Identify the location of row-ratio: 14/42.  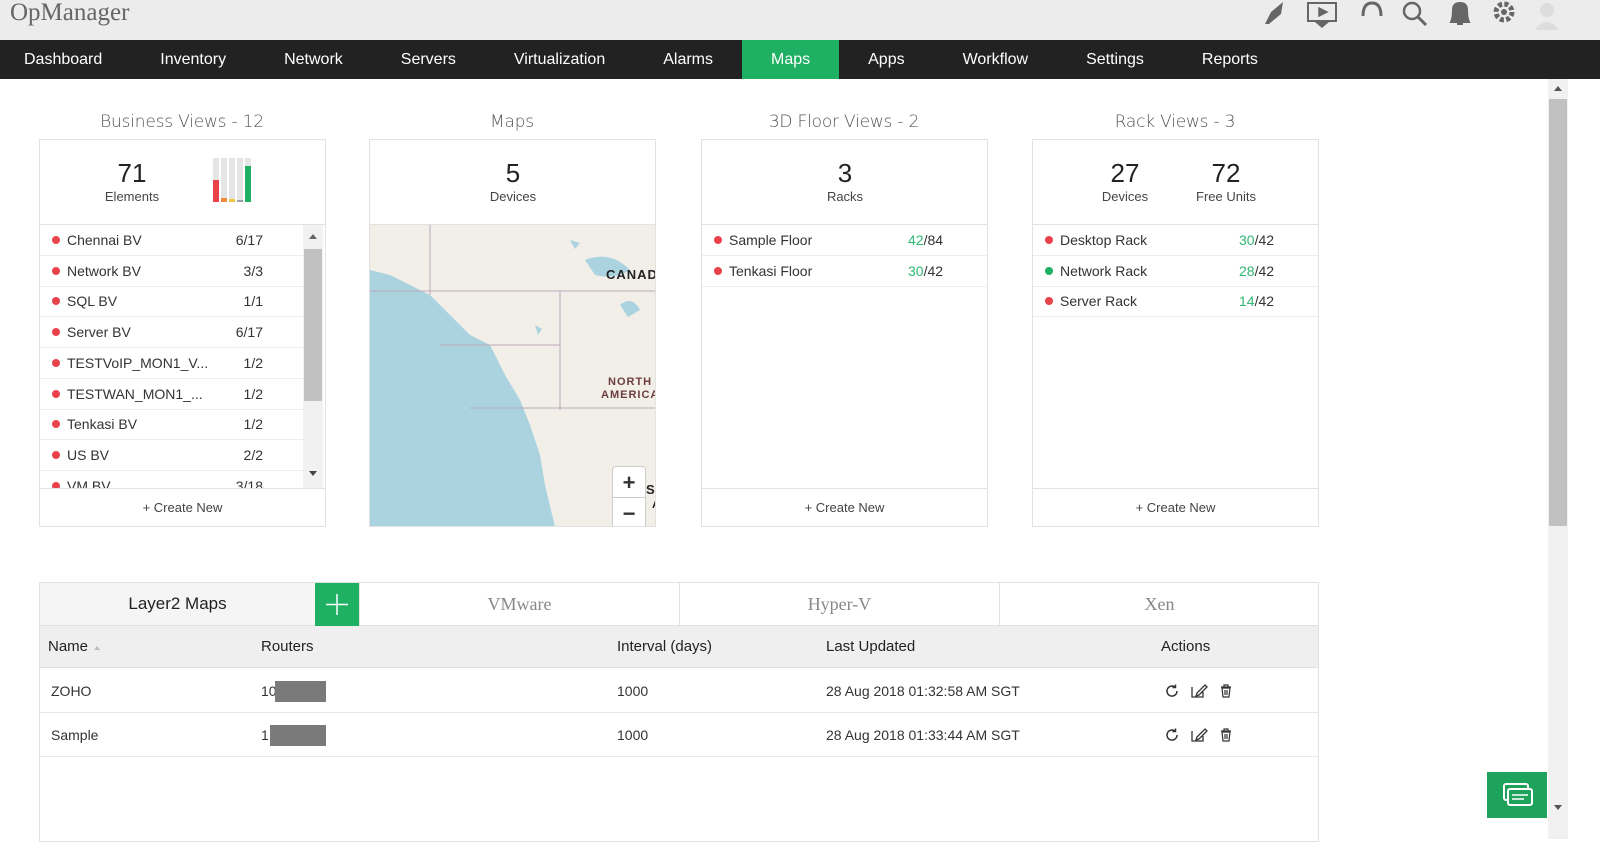
(1256, 301).